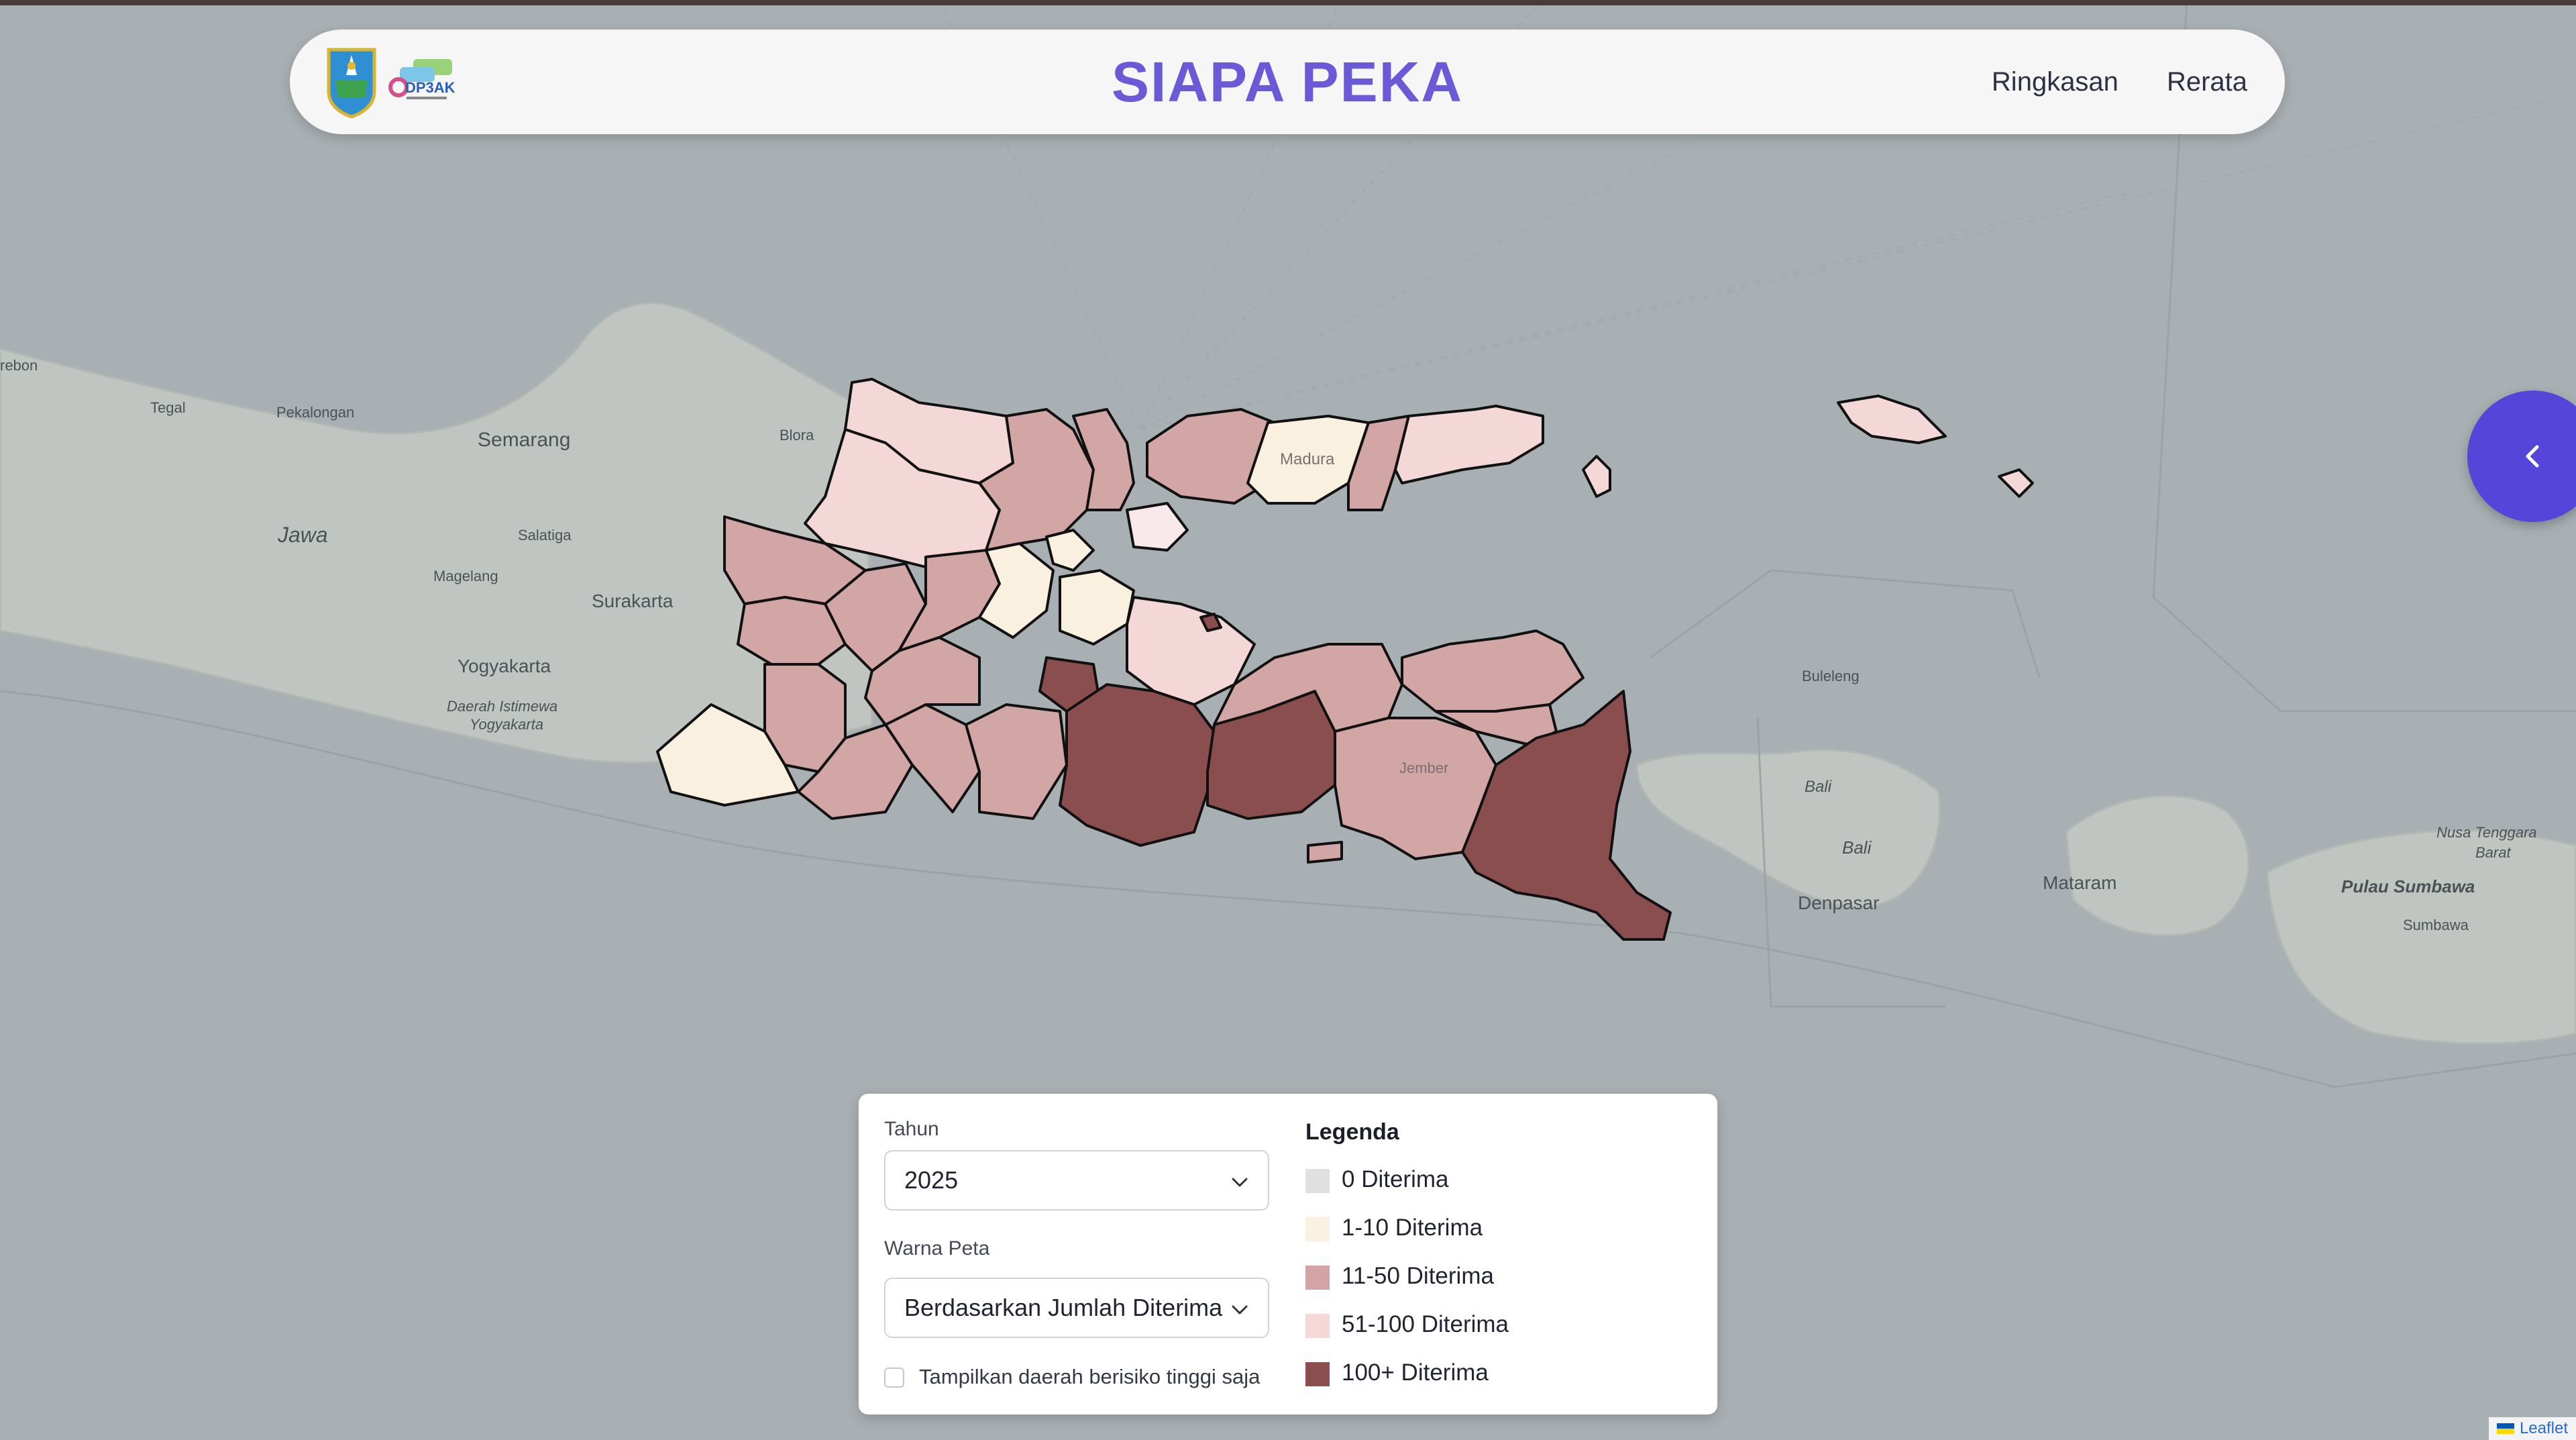 This screenshot has height=1440, width=2576. Describe the element at coordinates (1566, 815) in the screenshot. I see `region-banyuwangi` at that location.